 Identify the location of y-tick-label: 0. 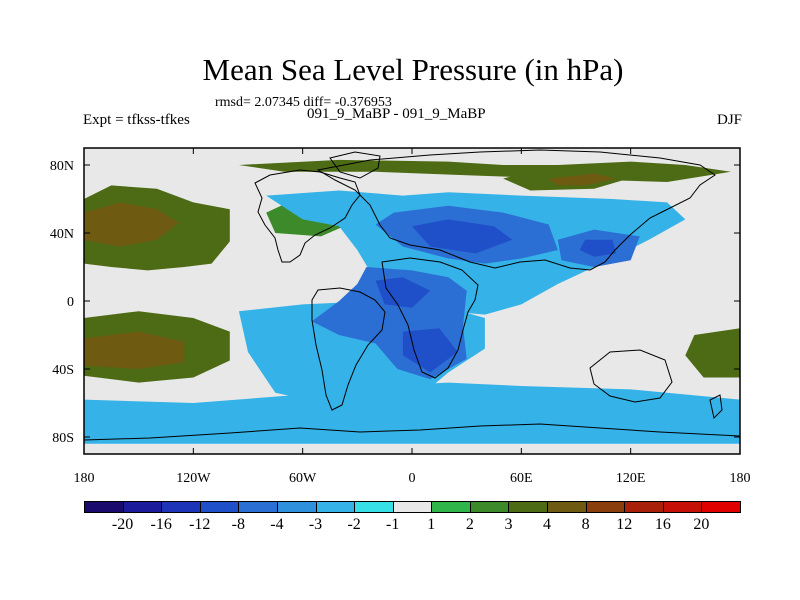
(70, 302).